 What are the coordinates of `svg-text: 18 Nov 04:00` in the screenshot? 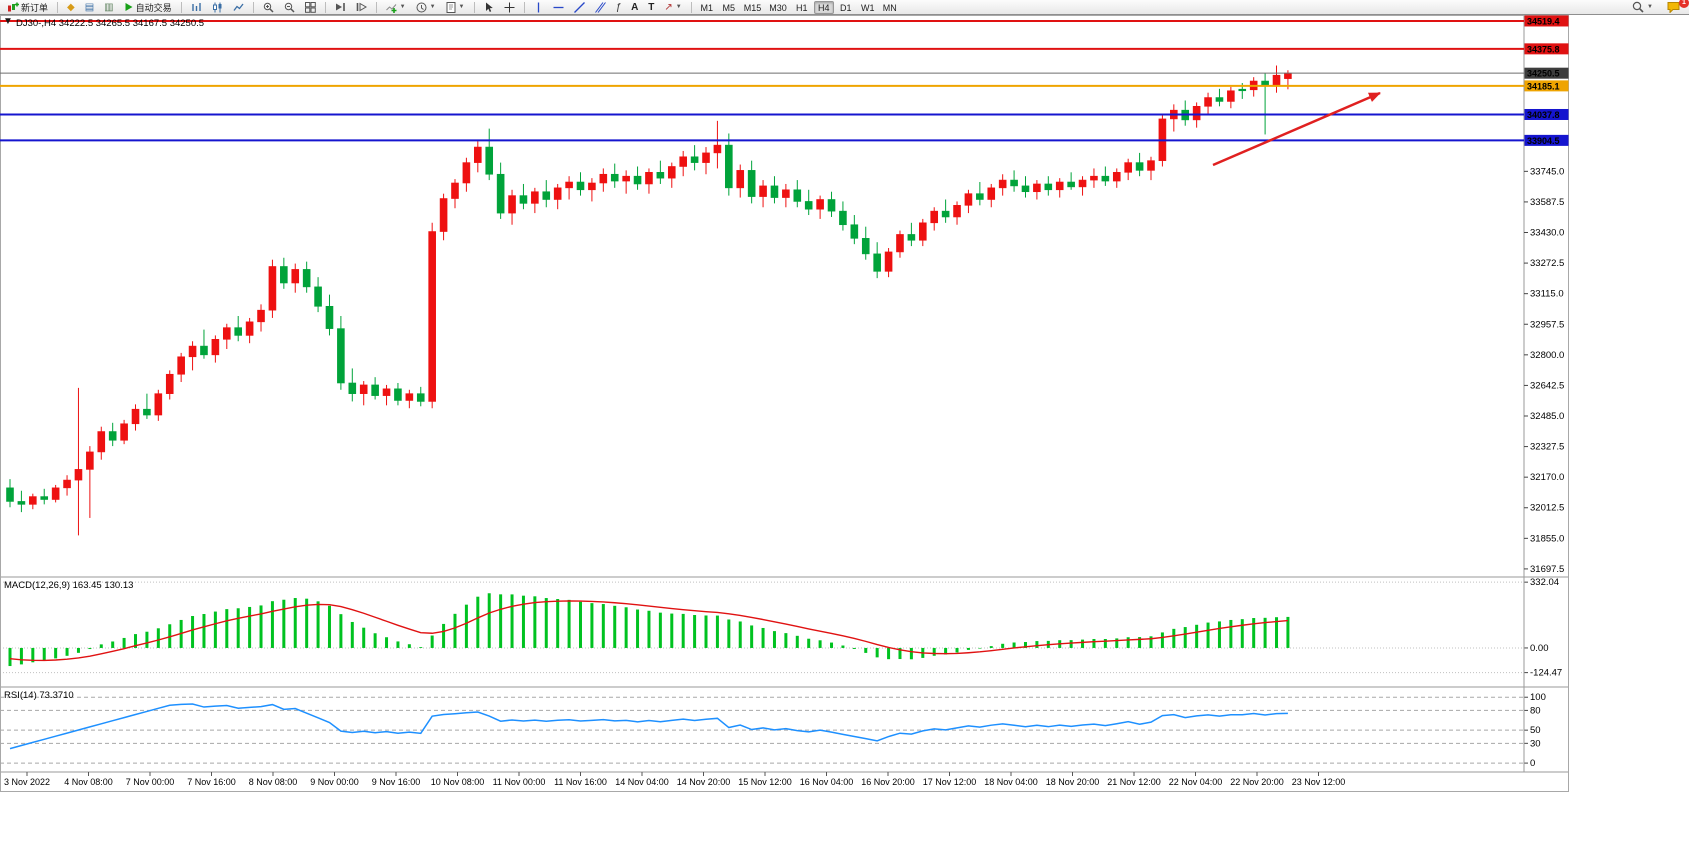 It's located at (1011, 782).